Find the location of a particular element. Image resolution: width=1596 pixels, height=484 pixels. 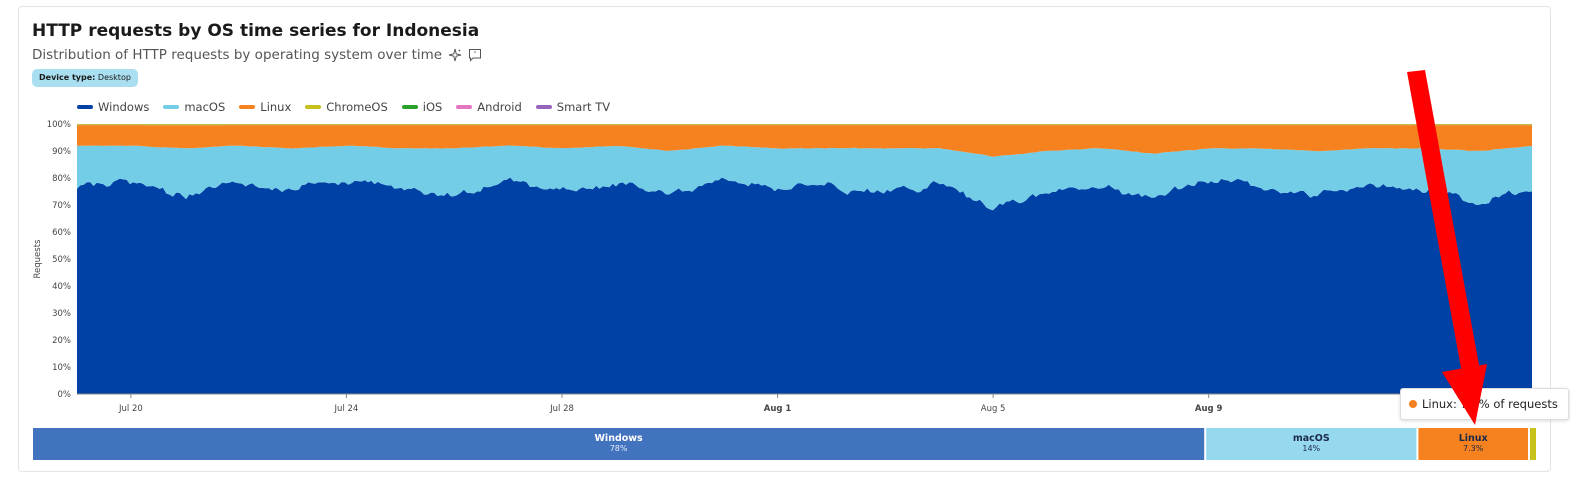

y-tick-label: 50% is located at coordinates (61, 260).